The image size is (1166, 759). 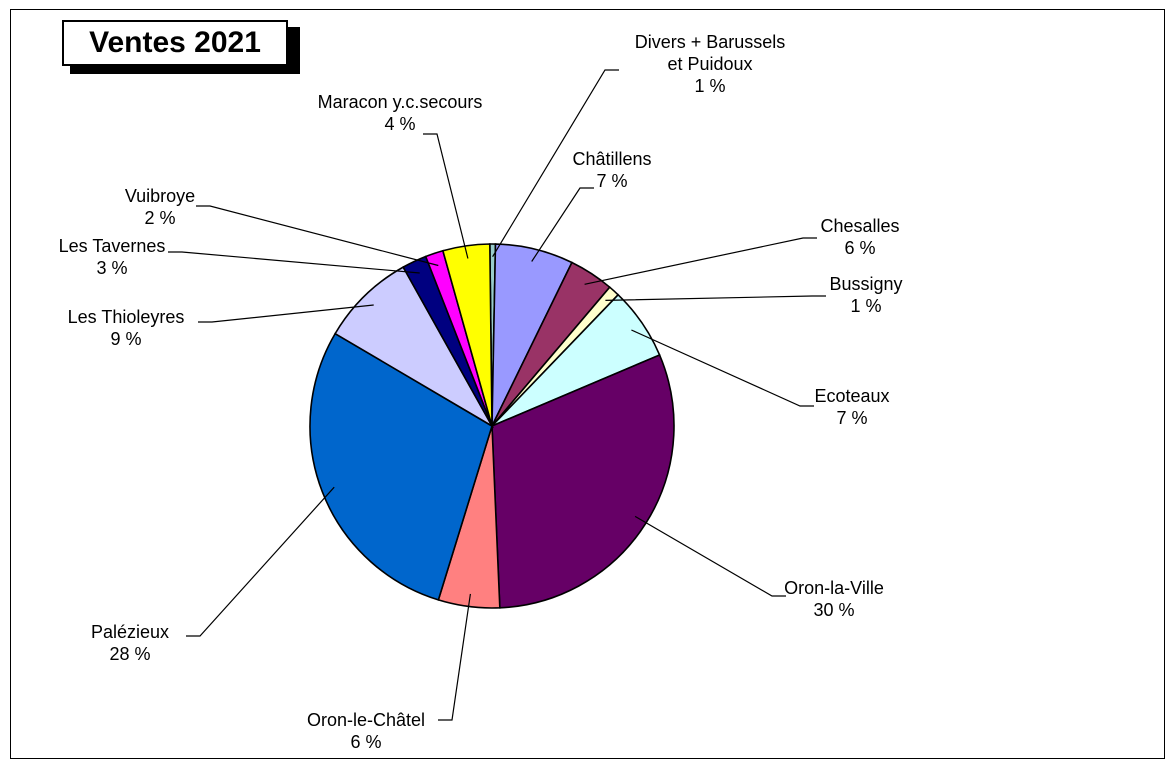 What do you see at coordinates (175, 43) in the screenshot?
I see `chart-title: Ventes 2021` at bounding box center [175, 43].